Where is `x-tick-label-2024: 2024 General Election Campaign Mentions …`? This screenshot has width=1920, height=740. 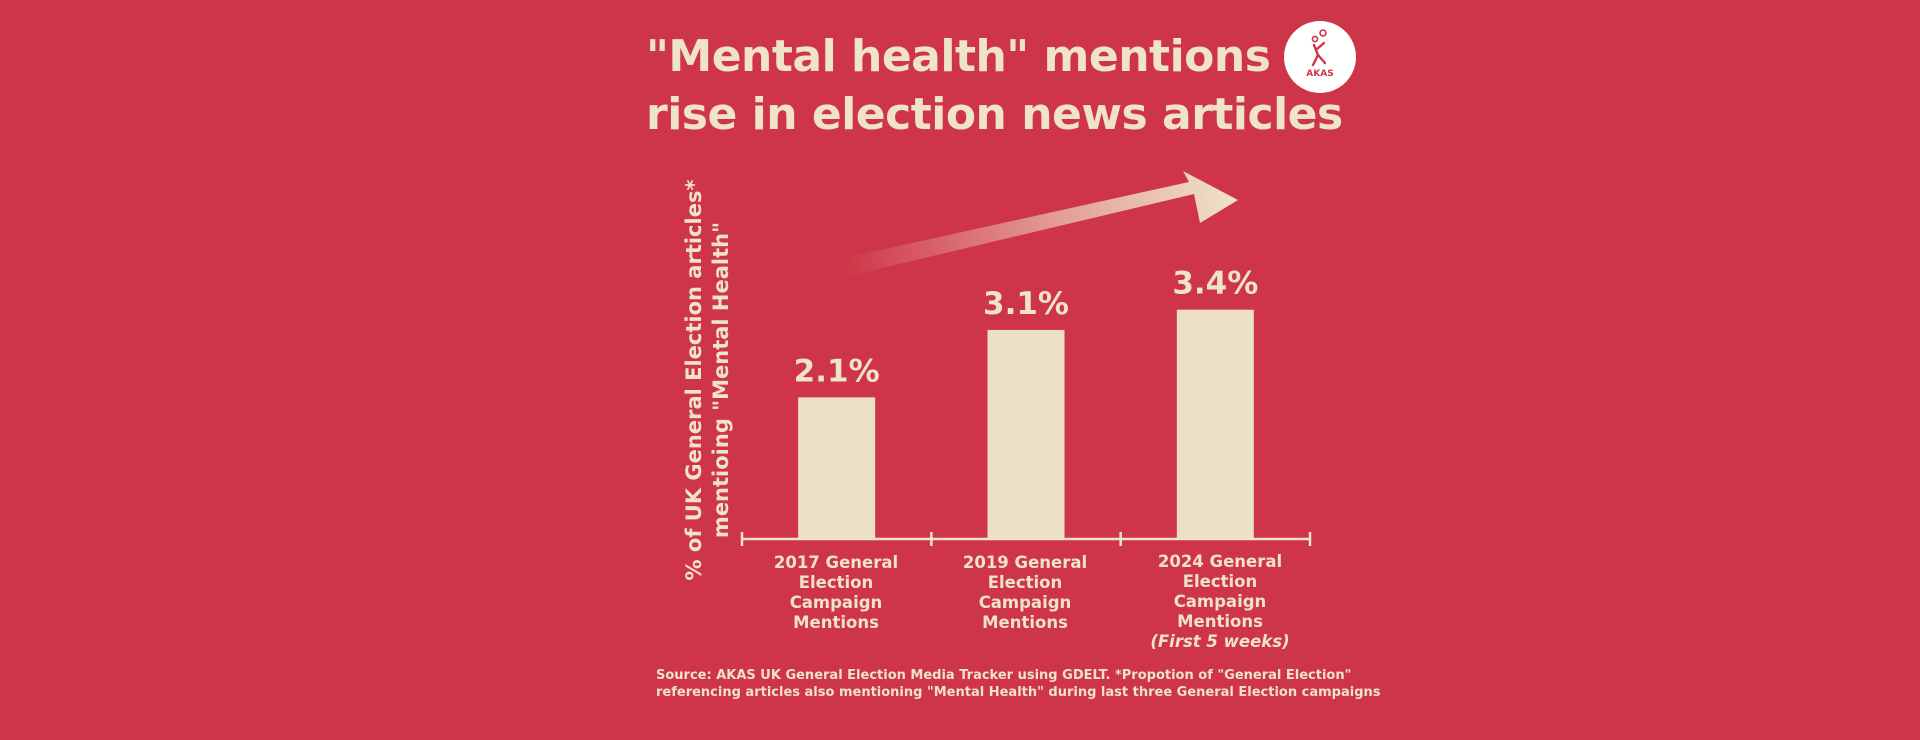
x-tick-label-2024: 2024 General Election Campaign Mentions … is located at coordinates (1220, 602).